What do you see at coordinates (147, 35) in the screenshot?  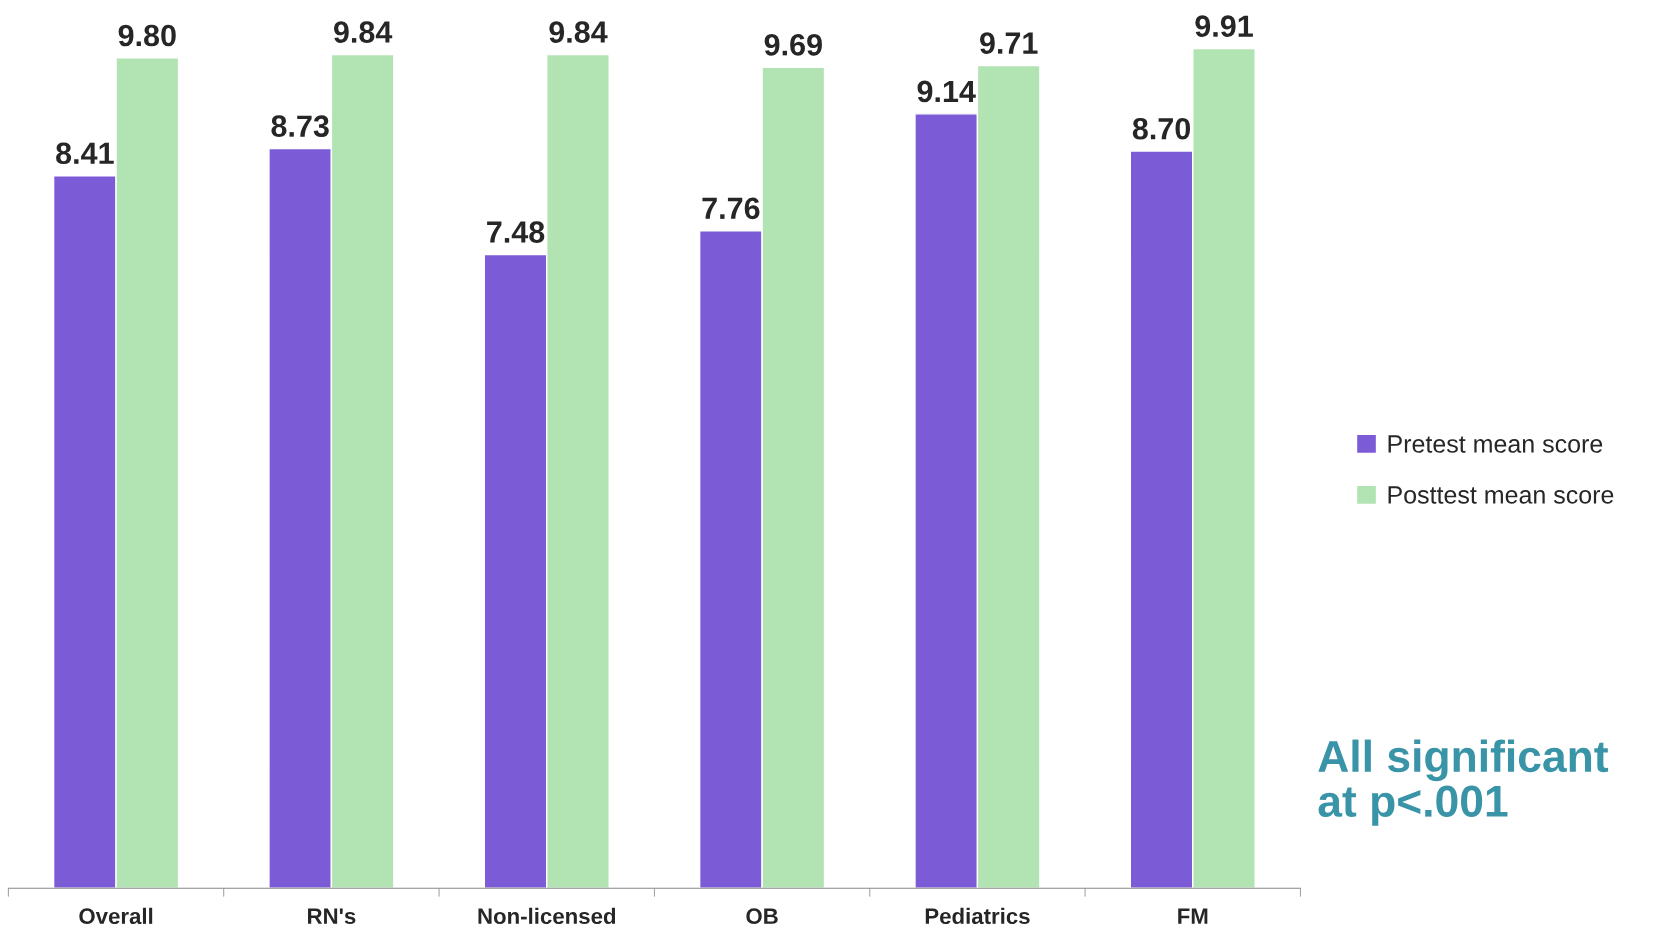 I see `data-label: 9.80` at bounding box center [147, 35].